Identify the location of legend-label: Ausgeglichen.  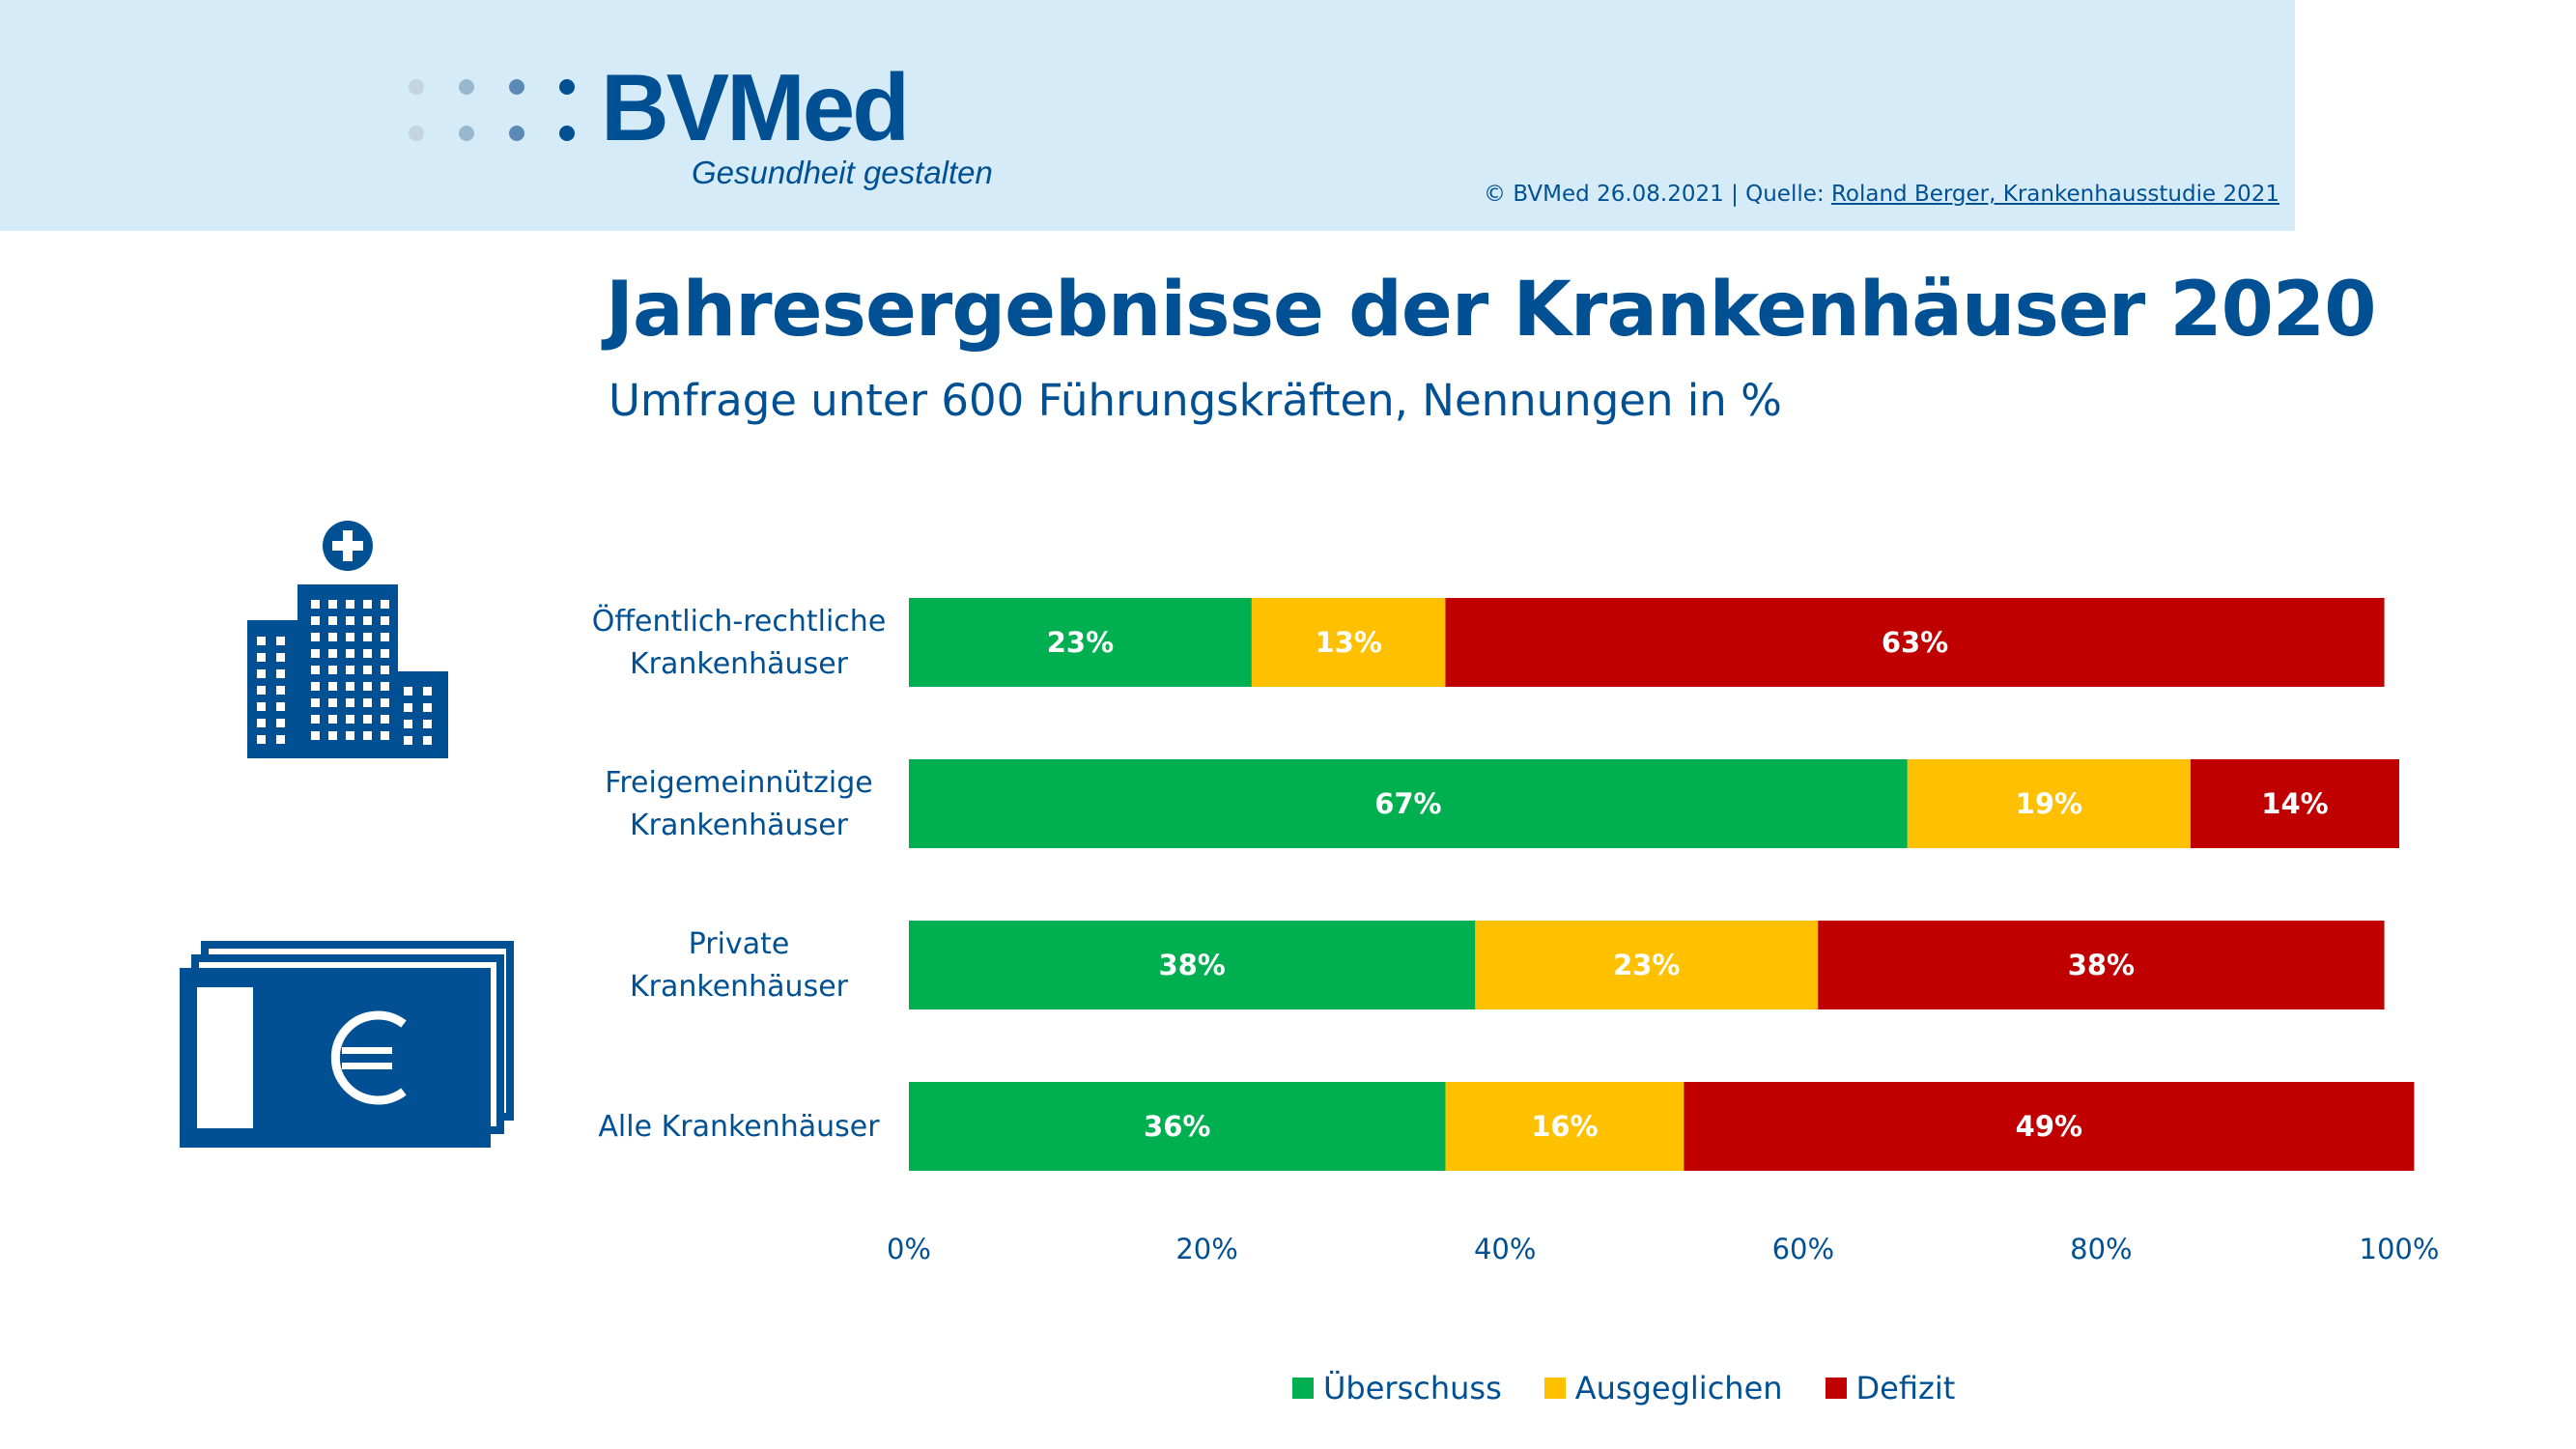
(1678, 1388).